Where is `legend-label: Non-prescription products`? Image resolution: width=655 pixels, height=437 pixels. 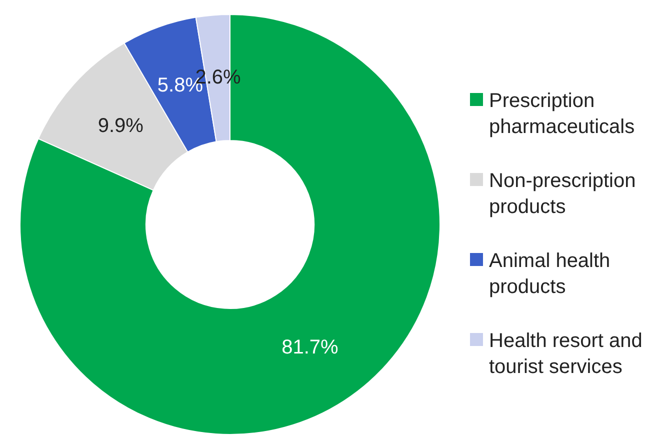
legend-label: Non-prescription products is located at coordinates (563, 194).